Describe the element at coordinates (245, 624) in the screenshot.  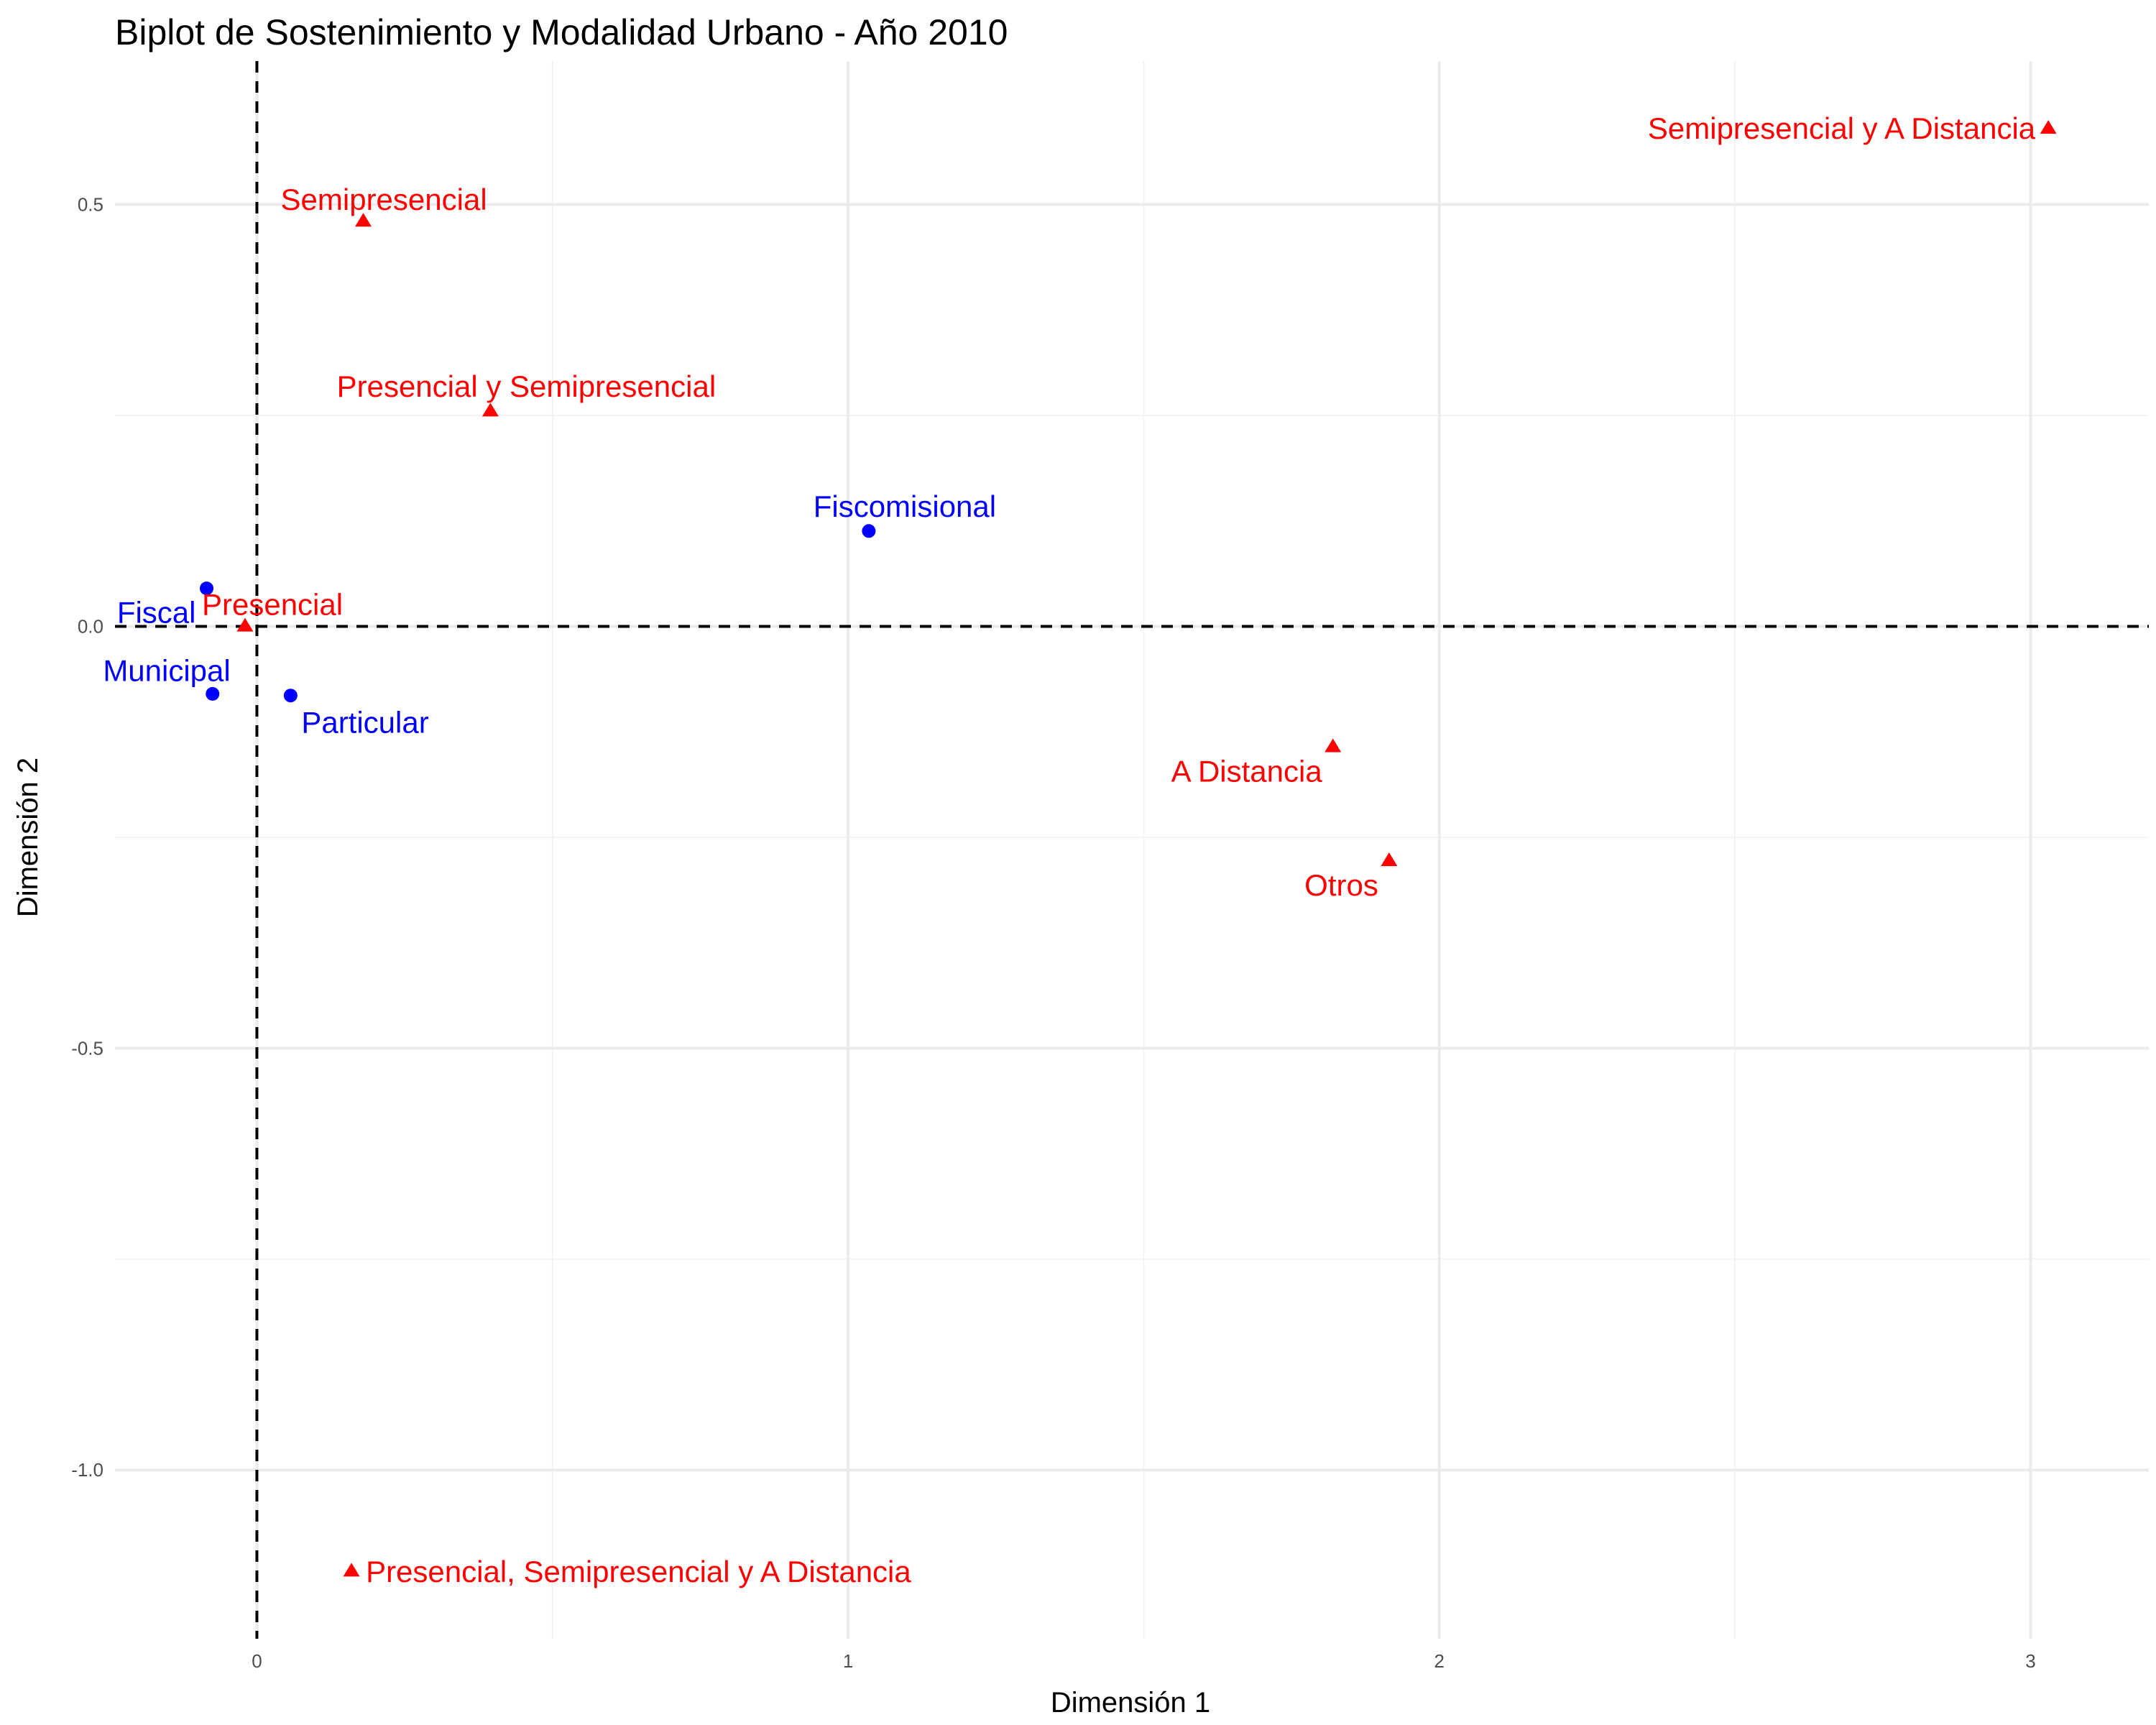
I see `point-presencial` at that location.